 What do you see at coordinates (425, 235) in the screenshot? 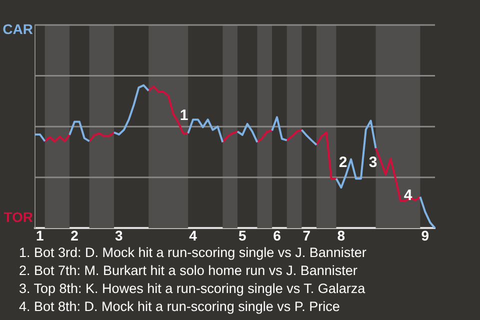
I see `x-tick-label: 9` at bounding box center [425, 235].